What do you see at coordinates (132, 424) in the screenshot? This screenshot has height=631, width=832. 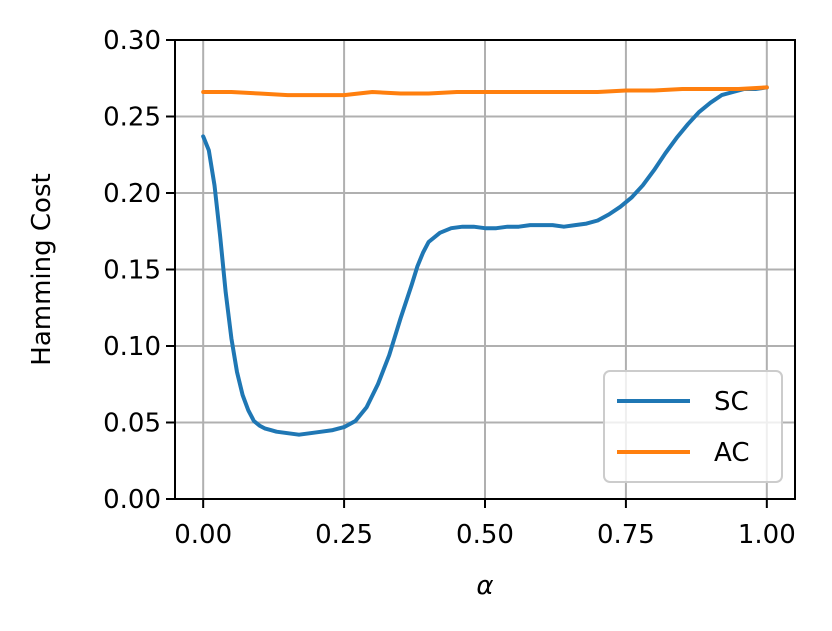 I see `y-tick-label: 0.05` at bounding box center [132, 424].